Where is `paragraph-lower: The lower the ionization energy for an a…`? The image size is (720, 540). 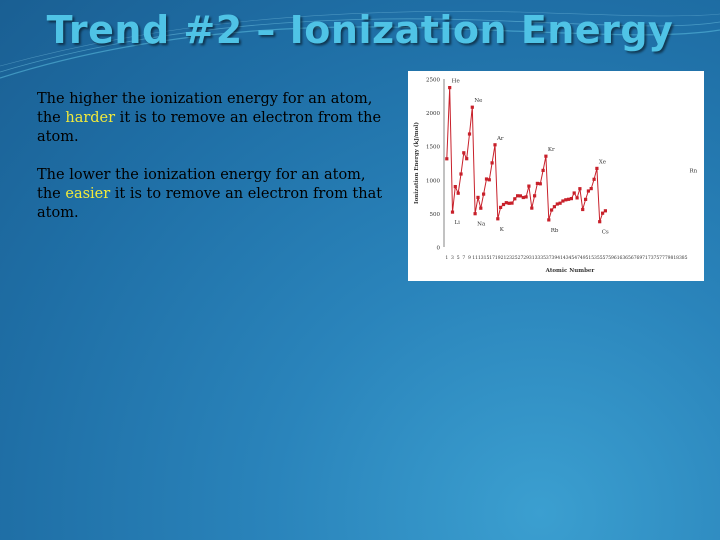 paragraph-lower: The lower the ionization energy for an a… is located at coordinates (212, 194).